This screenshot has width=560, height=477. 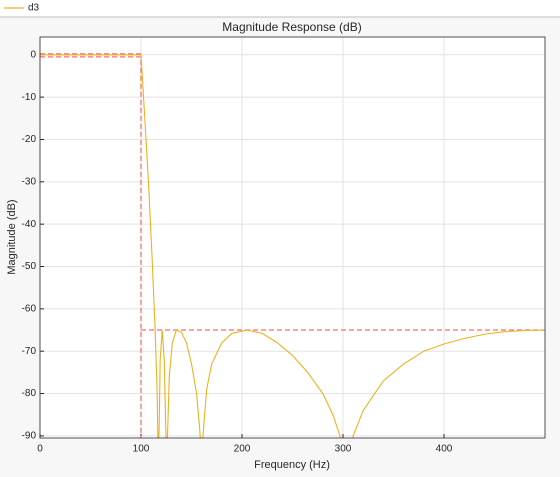 I want to click on y-tick-label: 0, so click(x=33, y=54).